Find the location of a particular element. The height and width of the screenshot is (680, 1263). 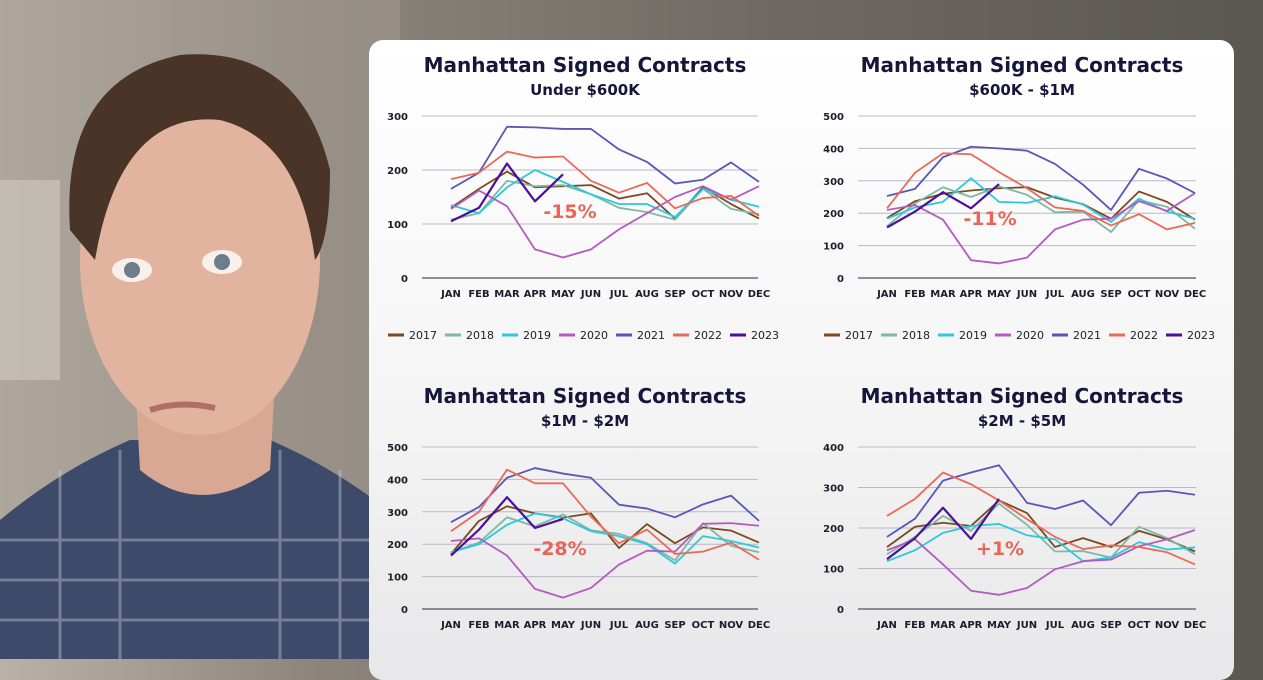

chart-subtitle: $600K - $1M is located at coordinates (1022, 90).